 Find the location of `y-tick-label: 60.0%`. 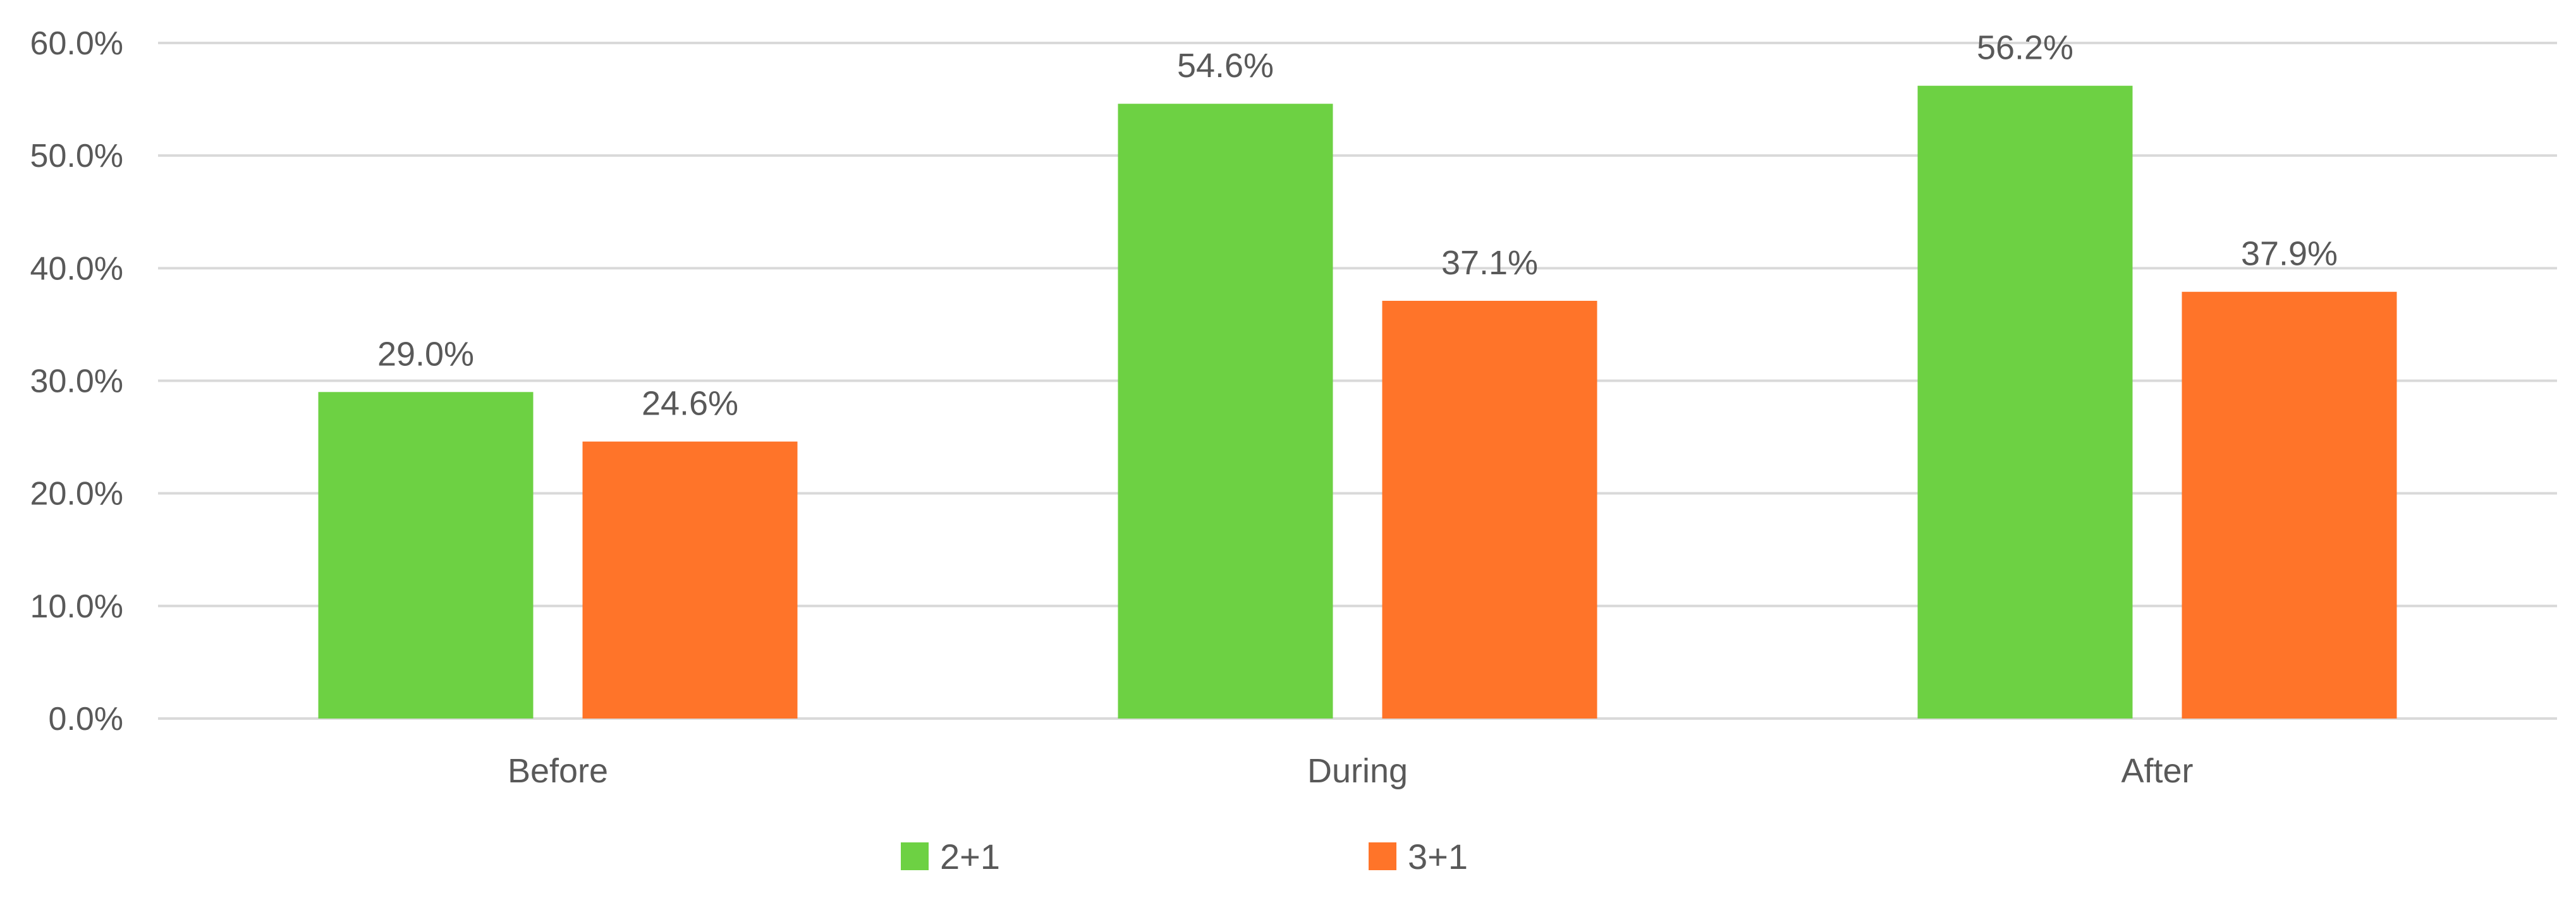

y-tick-label: 60.0% is located at coordinates (76, 43).